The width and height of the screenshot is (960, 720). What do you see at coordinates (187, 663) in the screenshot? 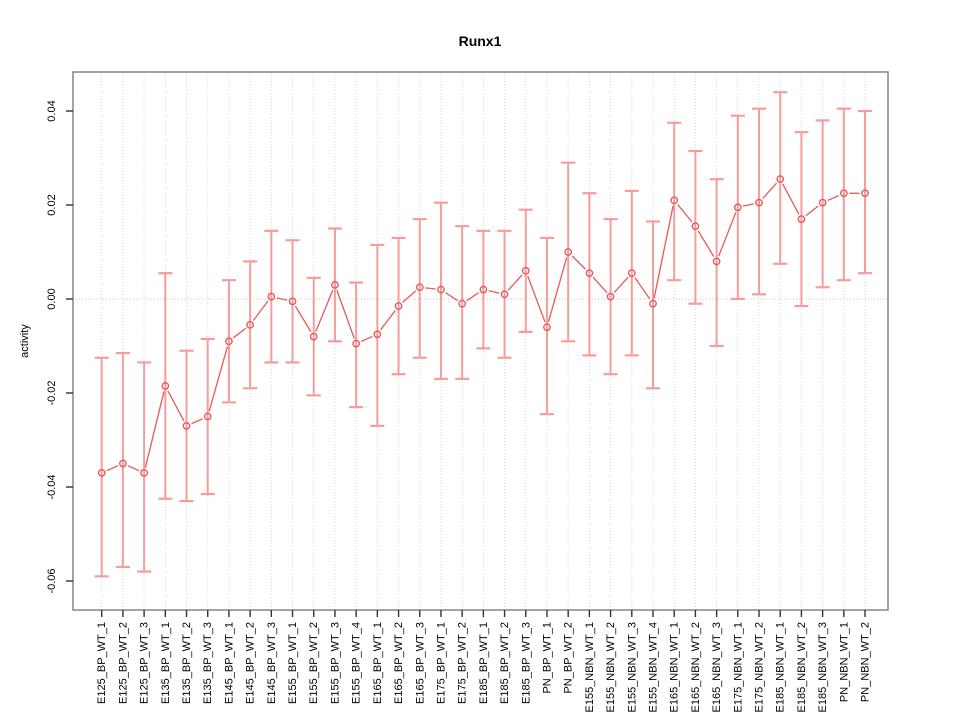
I see `x-tick-label: E135_BP_WT_2` at bounding box center [187, 663].